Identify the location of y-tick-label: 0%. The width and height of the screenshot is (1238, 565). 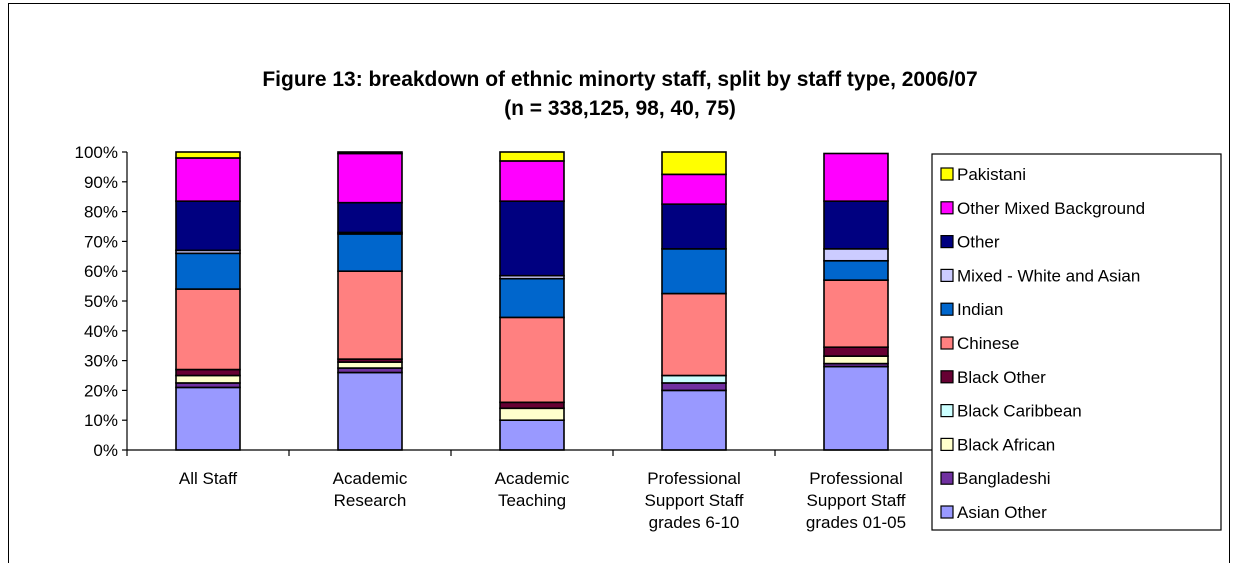
(105, 450).